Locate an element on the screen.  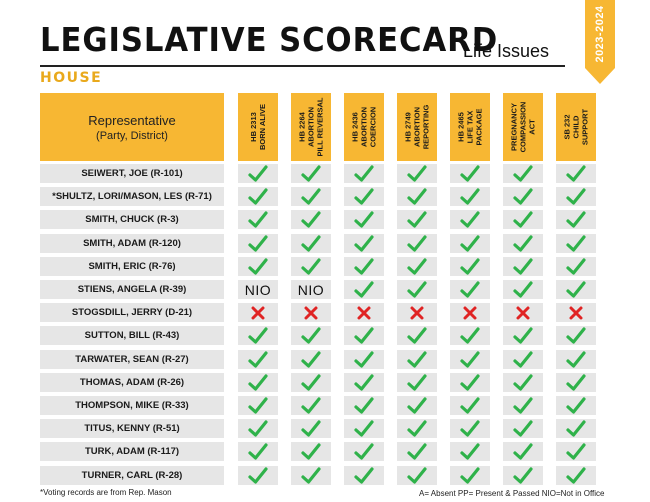
representative-name: STOGSDILL, JERRY (D-21) is located at coordinates (132, 312).